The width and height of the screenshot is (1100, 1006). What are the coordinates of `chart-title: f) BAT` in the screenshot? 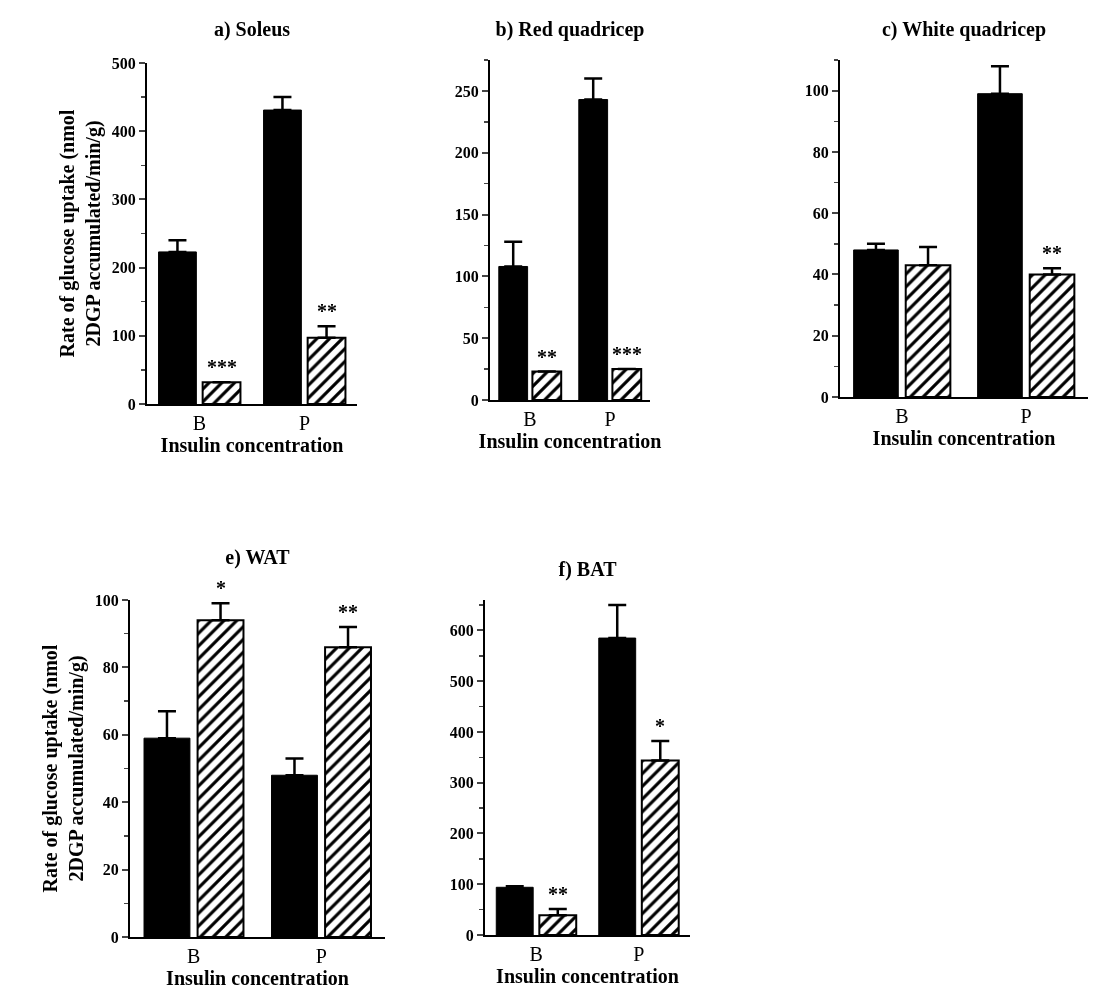 It's located at (588, 569).